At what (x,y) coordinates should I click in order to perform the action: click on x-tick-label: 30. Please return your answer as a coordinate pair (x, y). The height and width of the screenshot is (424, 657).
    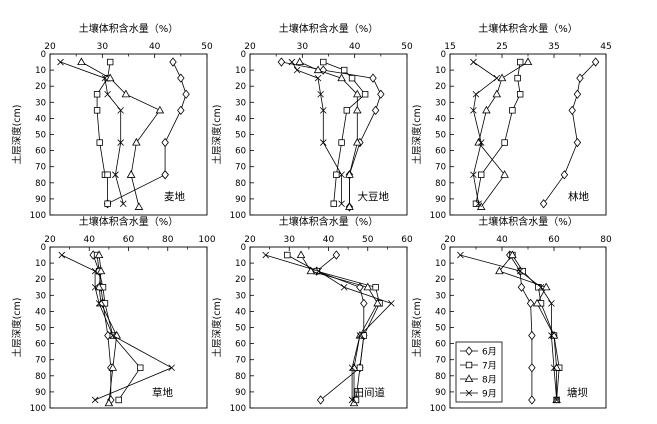
    Looking at the image, I should click on (303, 47).